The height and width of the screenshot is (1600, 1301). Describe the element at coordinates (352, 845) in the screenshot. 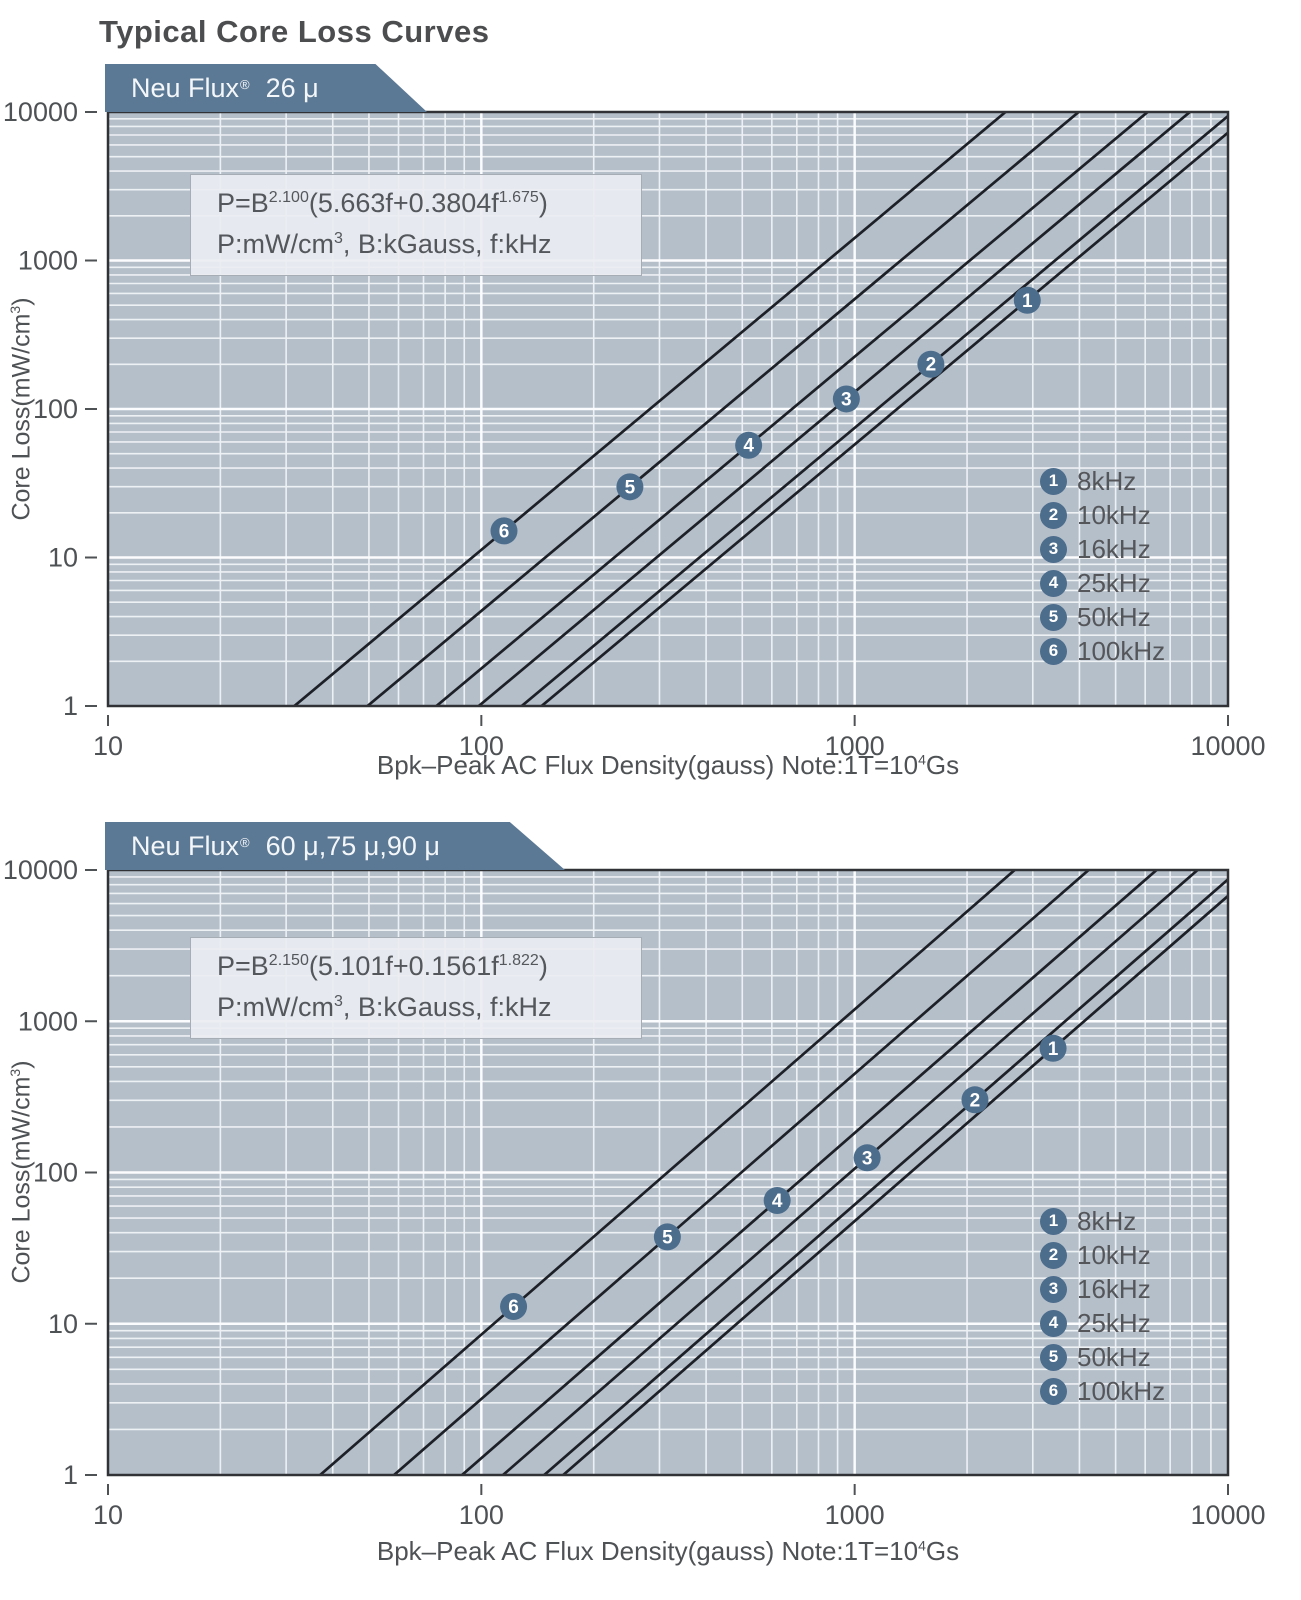

I see `banner-grade: 60 μ,75 μ,90 μ` at that location.